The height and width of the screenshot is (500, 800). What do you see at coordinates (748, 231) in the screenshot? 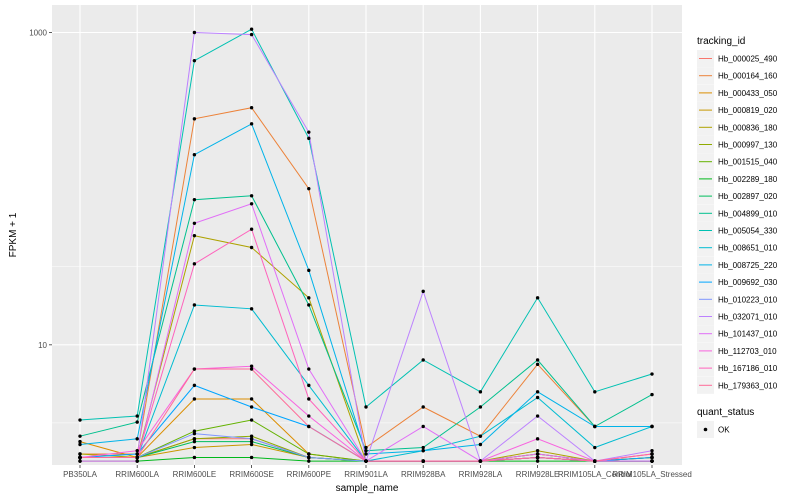
I see `legend-label: Hb_005054_330` at bounding box center [748, 231].